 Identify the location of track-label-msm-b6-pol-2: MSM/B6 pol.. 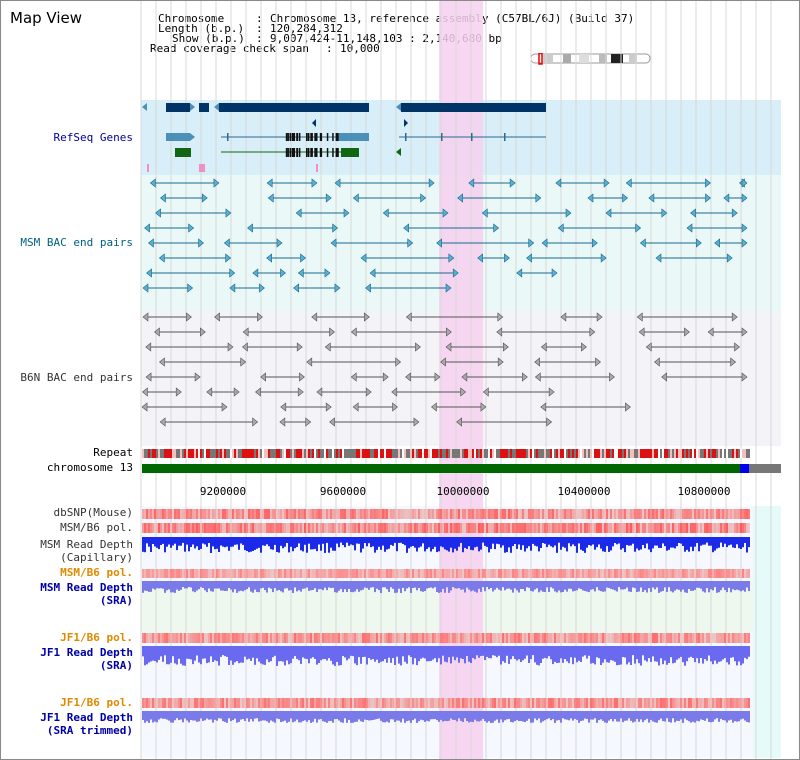
(96, 572).